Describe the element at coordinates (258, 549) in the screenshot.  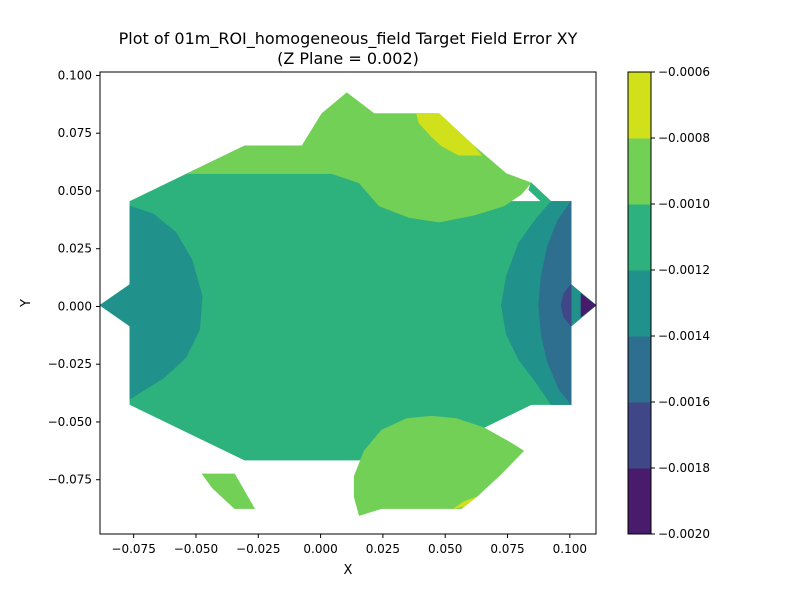
I see `x-tick-label: −0.025` at that location.